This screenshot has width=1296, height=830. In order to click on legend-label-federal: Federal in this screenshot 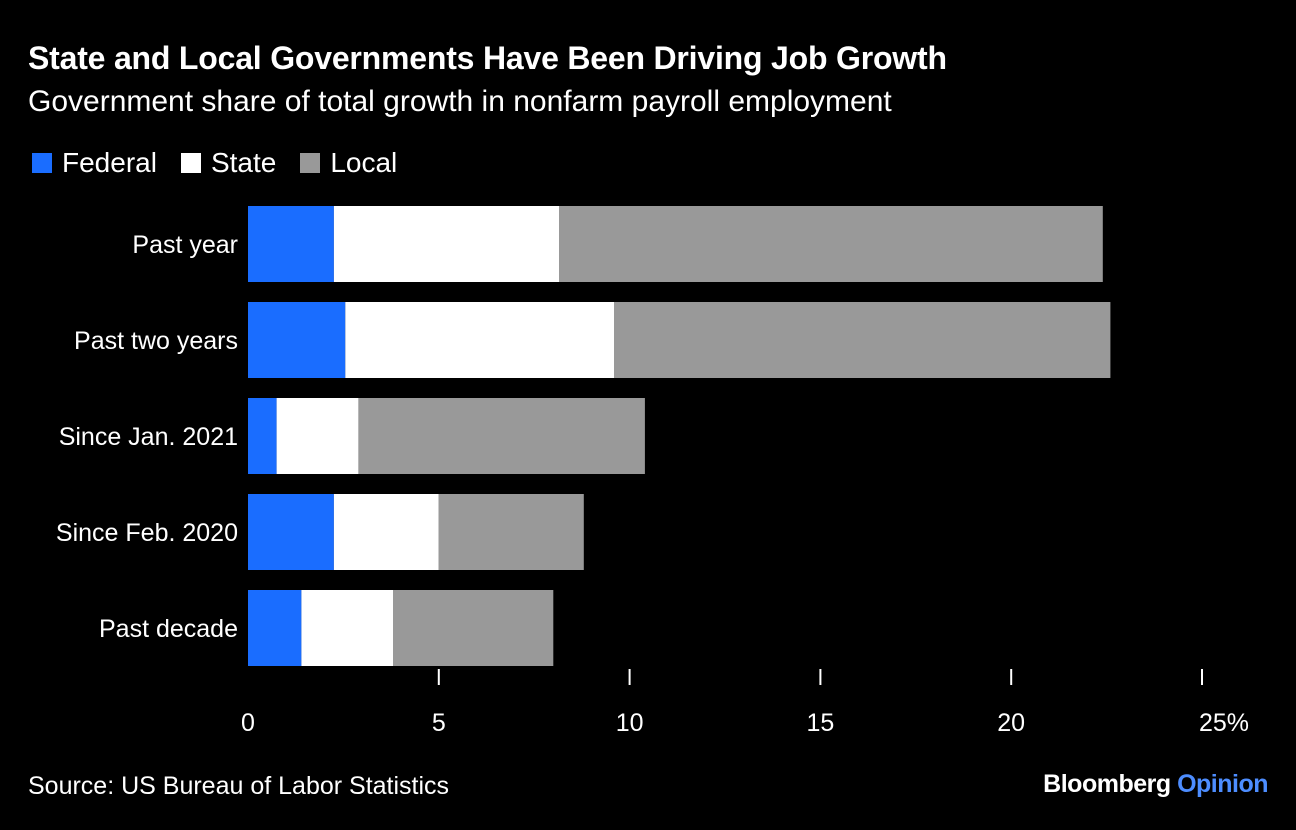, I will do `click(109, 162)`.